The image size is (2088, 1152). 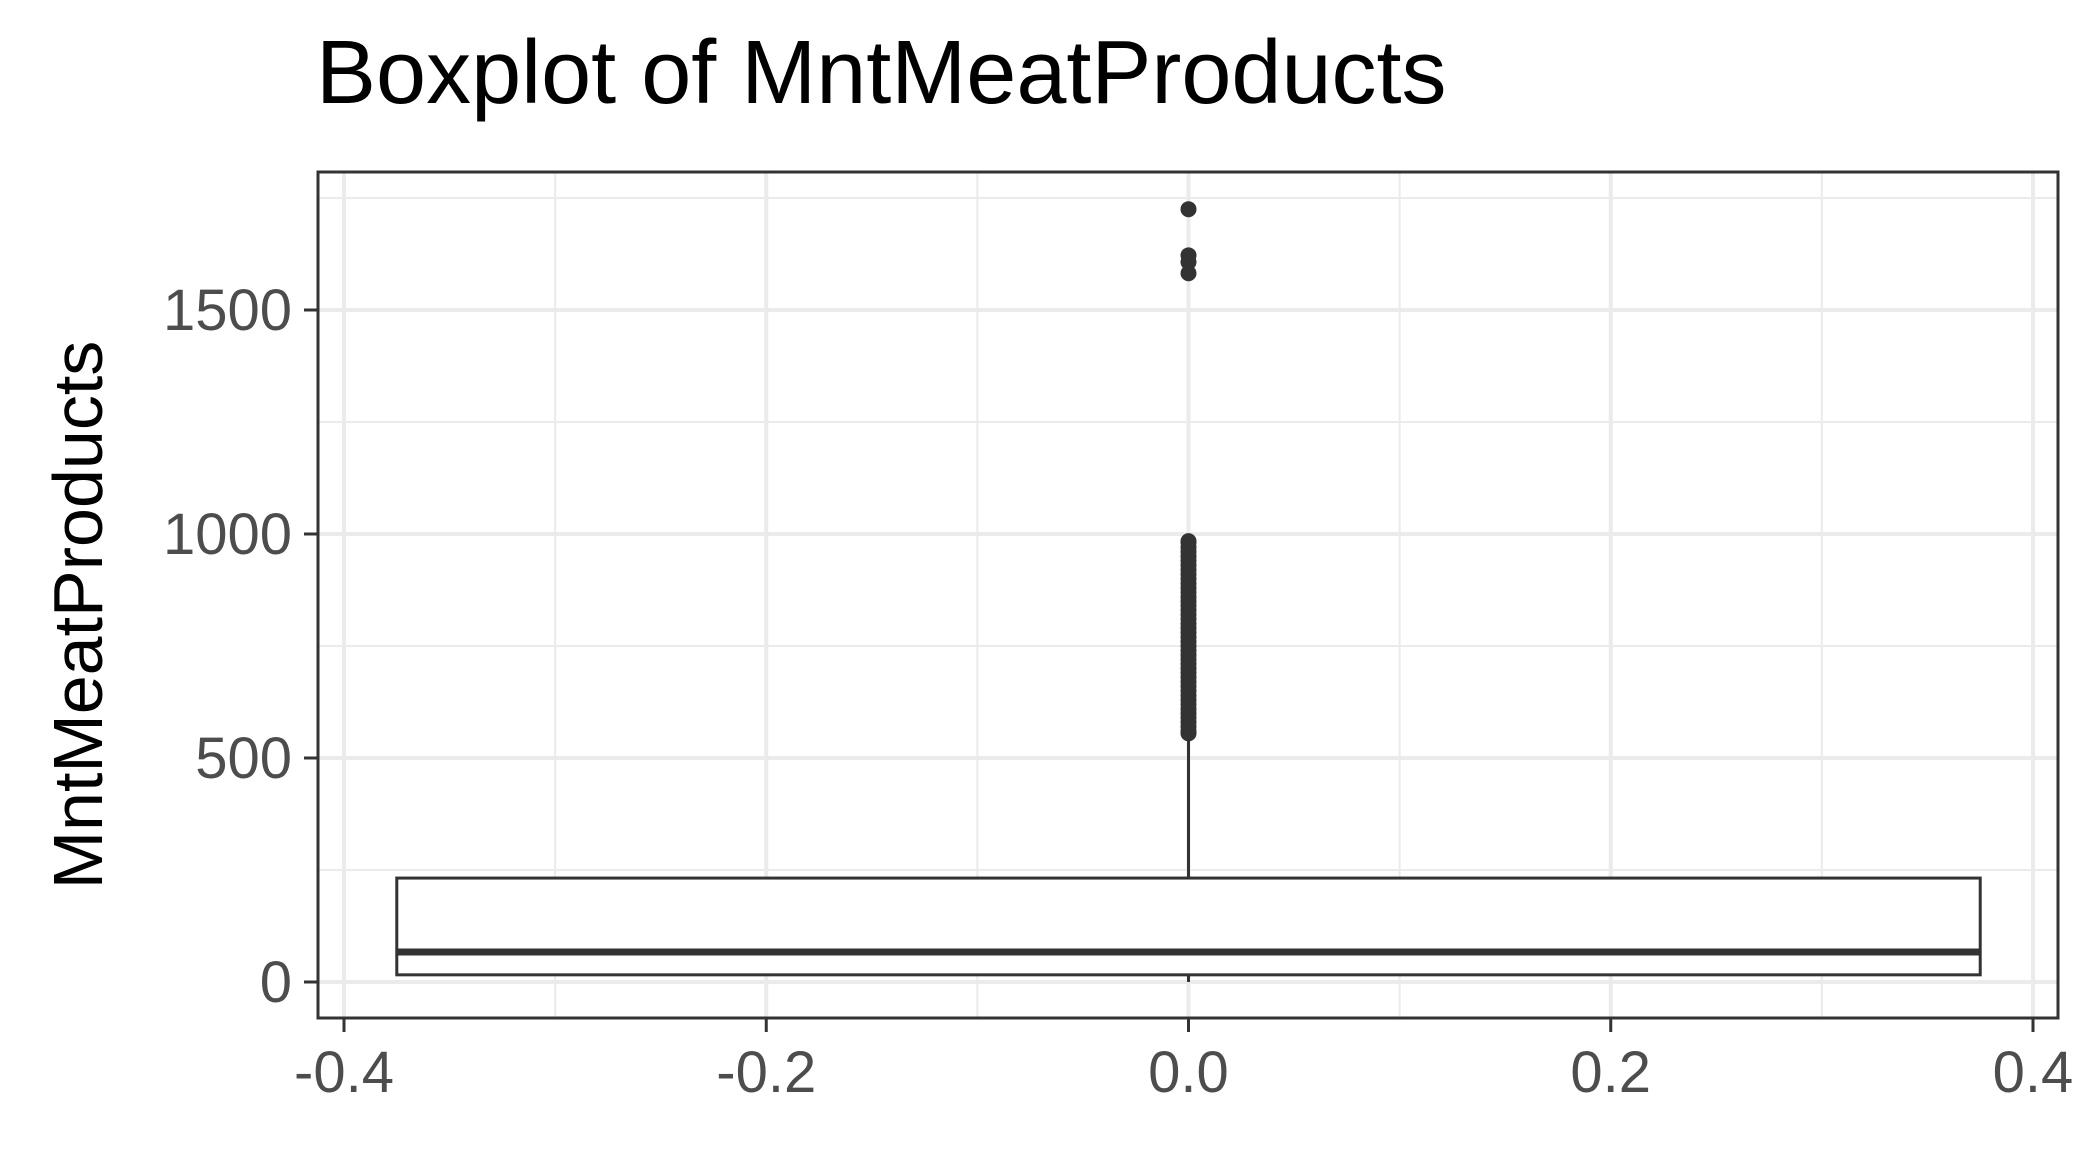 What do you see at coordinates (227, 310) in the screenshot?
I see `y-tick-label: 1500` at bounding box center [227, 310].